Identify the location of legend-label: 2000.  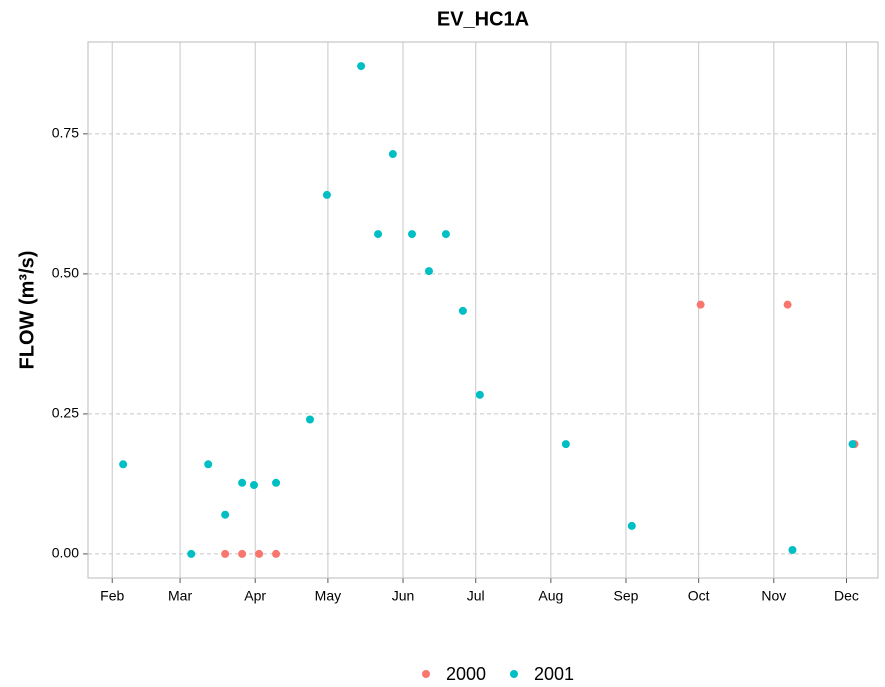
(466, 674).